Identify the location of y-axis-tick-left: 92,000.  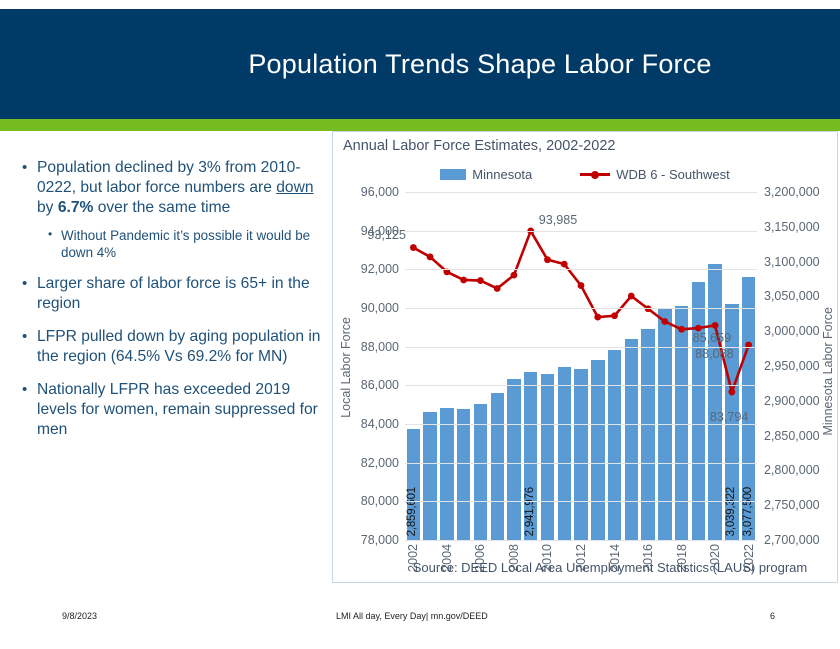
(379, 269).